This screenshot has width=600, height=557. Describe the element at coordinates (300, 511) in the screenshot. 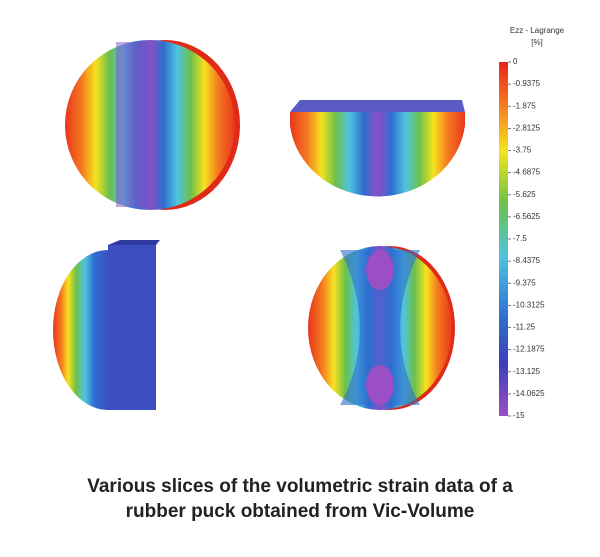

I see `caption-line: rubber puck obtained from Vic-Volume` at that location.